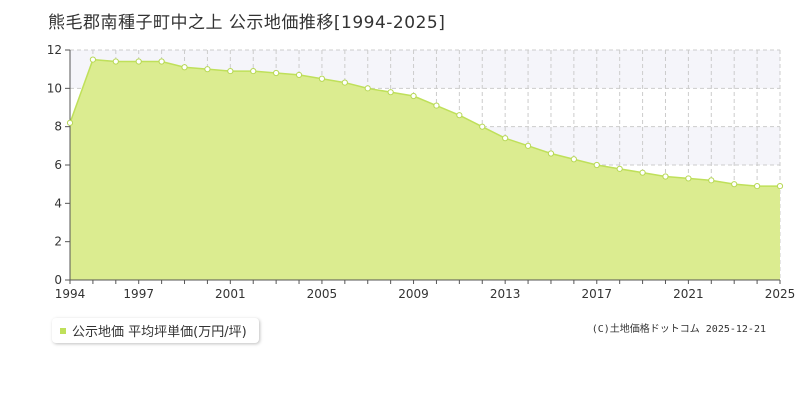 The image size is (800, 400). I want to click on legend-label: 公示地価 平均坪単価(万円/坪), so click(159, 332).